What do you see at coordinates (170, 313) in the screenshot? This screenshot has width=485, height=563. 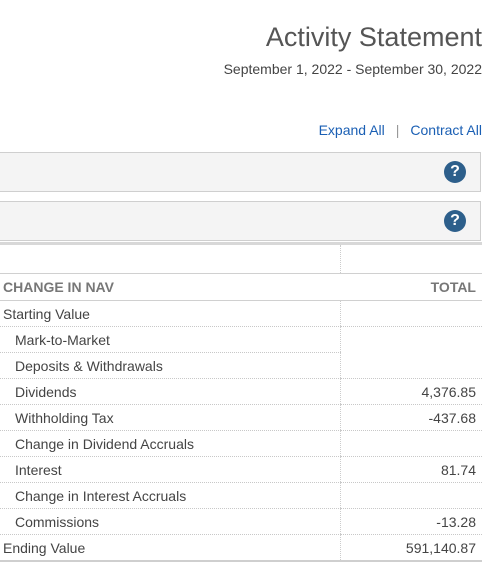 I see `row-label: Starting Value` at bounding box center [170, 313].